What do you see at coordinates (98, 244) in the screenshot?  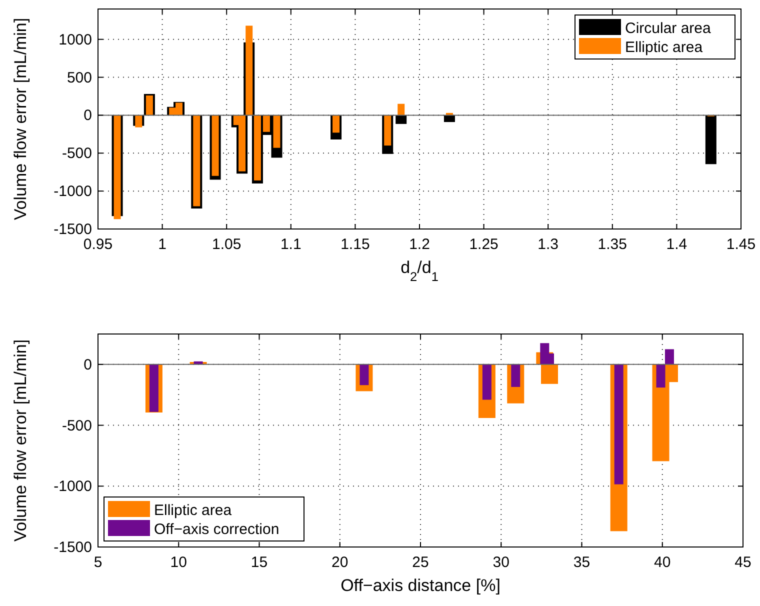 I see `x-tick-label: 0.95` at bounding box center [98, 244].